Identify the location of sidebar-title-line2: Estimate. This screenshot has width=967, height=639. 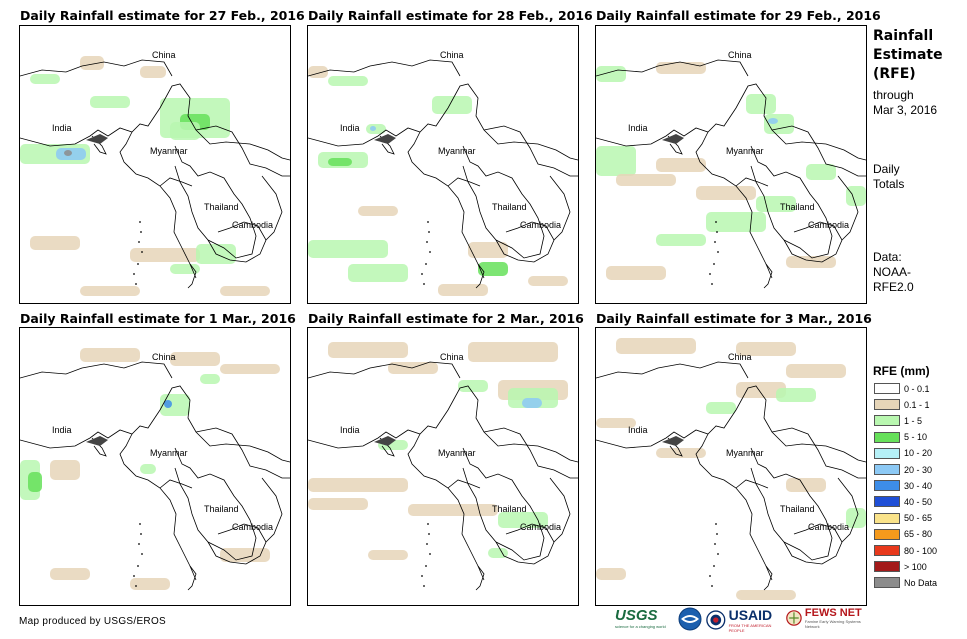
(908, 55).